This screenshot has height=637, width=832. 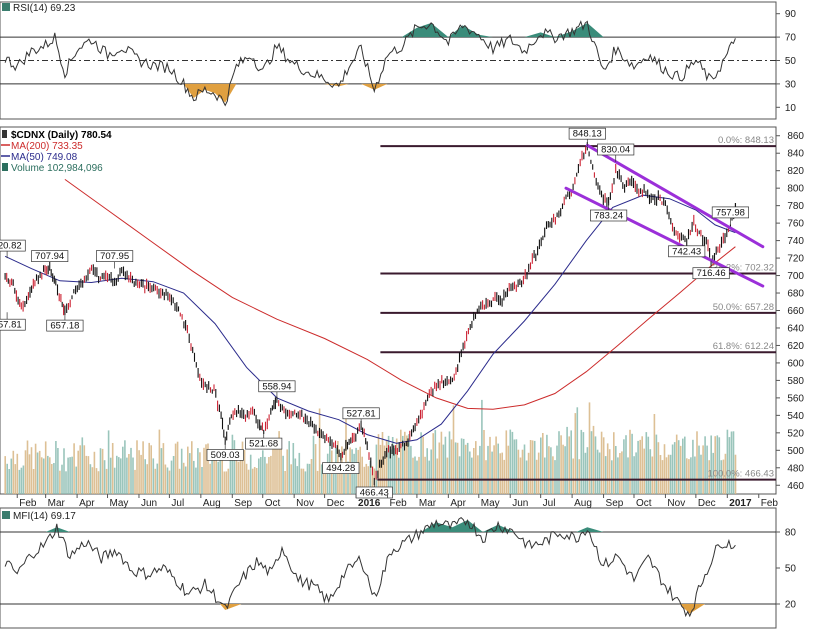 I want to click on price-axis-tick-label: 640, so click(x=795, y=328).